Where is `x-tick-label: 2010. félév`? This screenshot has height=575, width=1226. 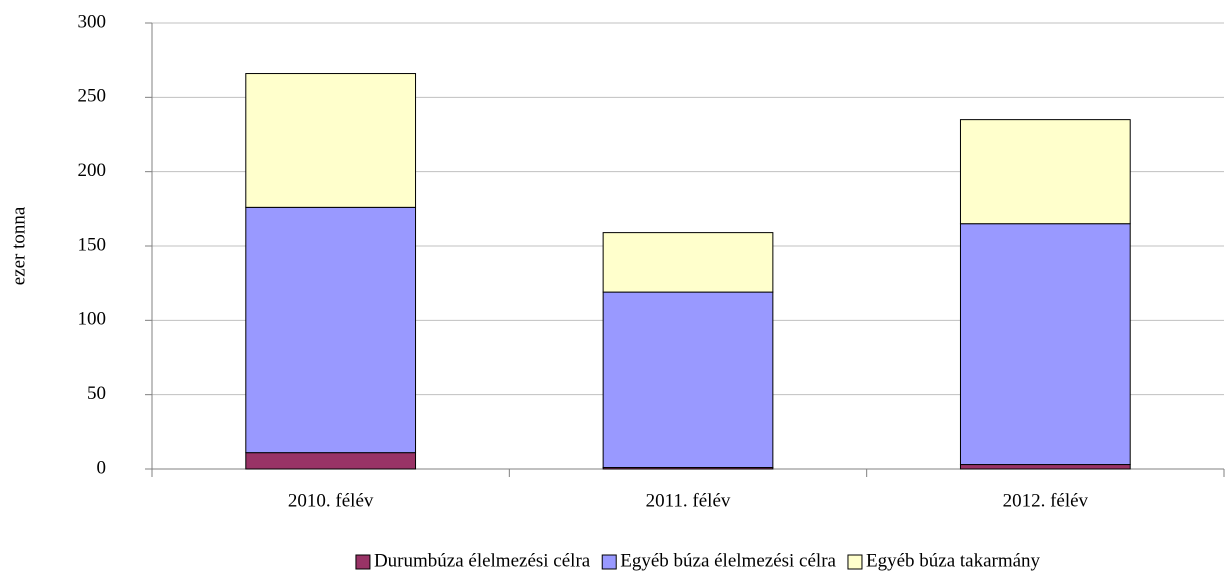 x-tick-label: 2010. félév is located at coordinates (331, 500).